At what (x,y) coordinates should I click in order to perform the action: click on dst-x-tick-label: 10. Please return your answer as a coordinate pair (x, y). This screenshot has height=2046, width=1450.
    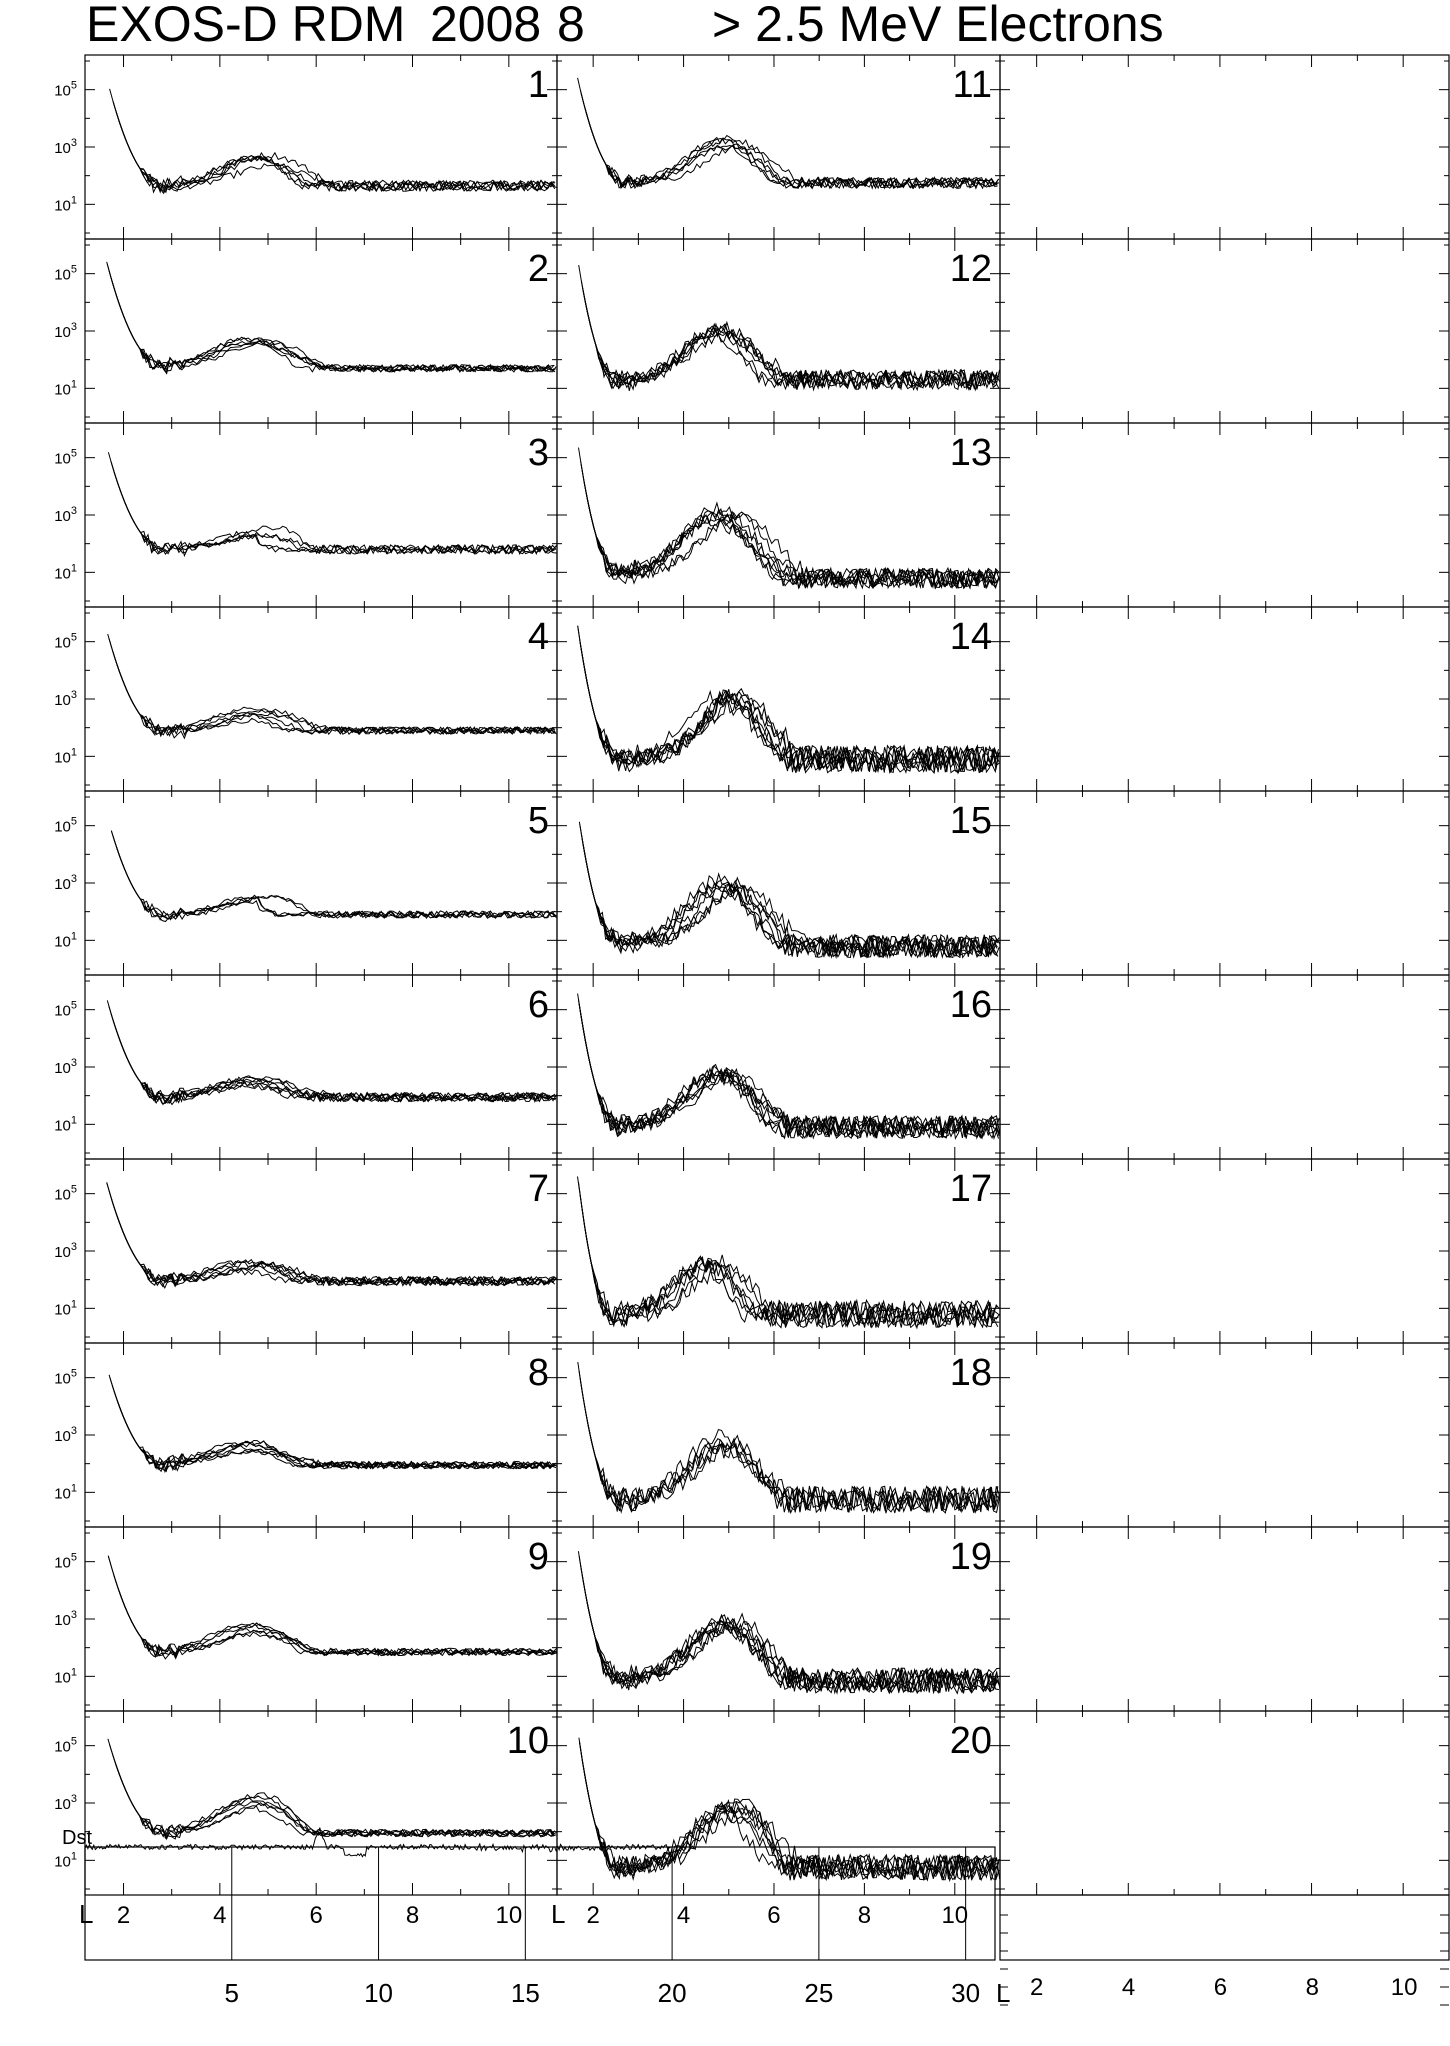
    Looking at the image, I should click on (378, 1993).